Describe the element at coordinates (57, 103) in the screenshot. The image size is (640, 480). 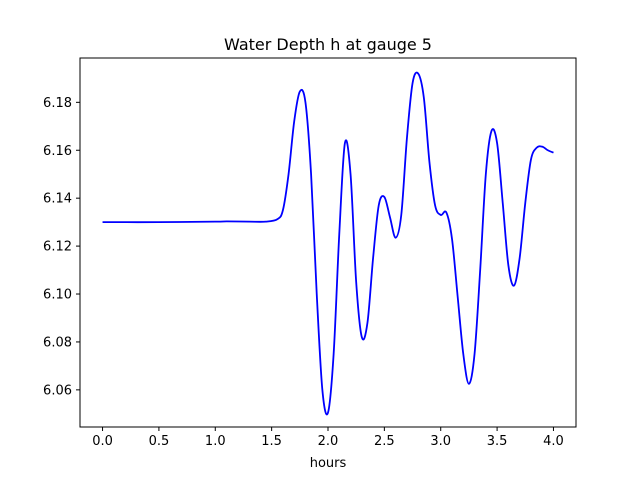
I see `y-tick-label: 6.18` at that location.